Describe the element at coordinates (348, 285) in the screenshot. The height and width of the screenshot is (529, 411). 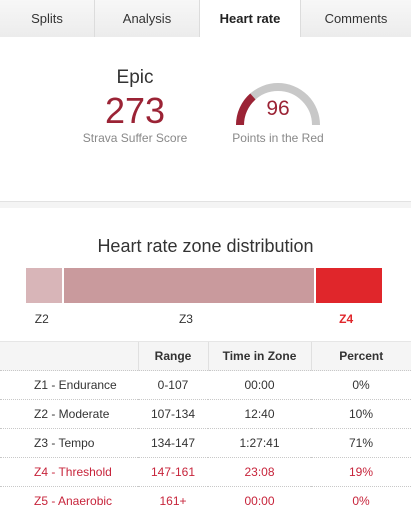
I see `zone-segment-z4` at that location.